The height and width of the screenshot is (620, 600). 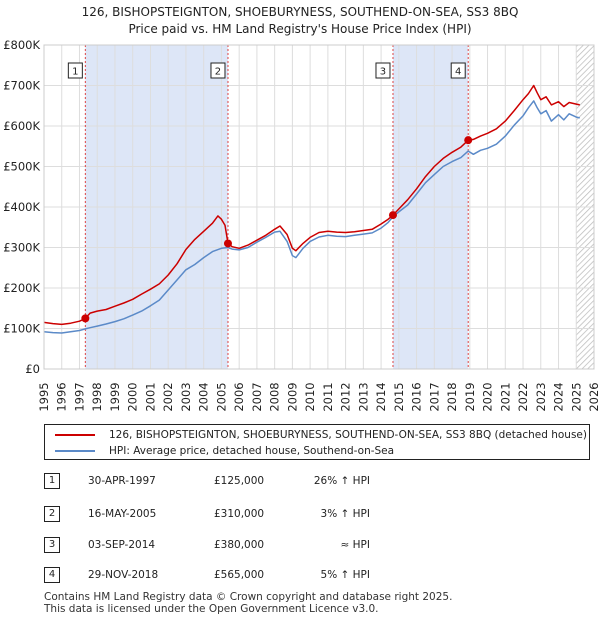 I want to click on sale-number-label: 3, so click(x=383, y=72).